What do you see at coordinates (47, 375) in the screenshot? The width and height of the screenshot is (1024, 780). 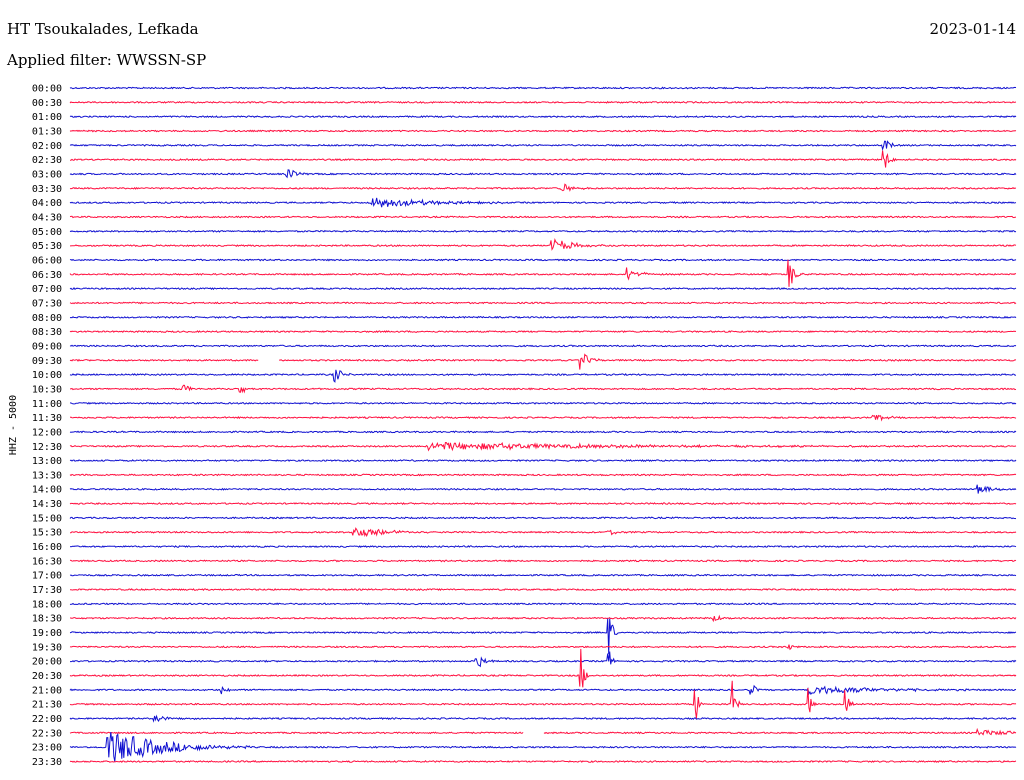 I see `y-tick-label: 10:00` at bounding box center [47, 375].